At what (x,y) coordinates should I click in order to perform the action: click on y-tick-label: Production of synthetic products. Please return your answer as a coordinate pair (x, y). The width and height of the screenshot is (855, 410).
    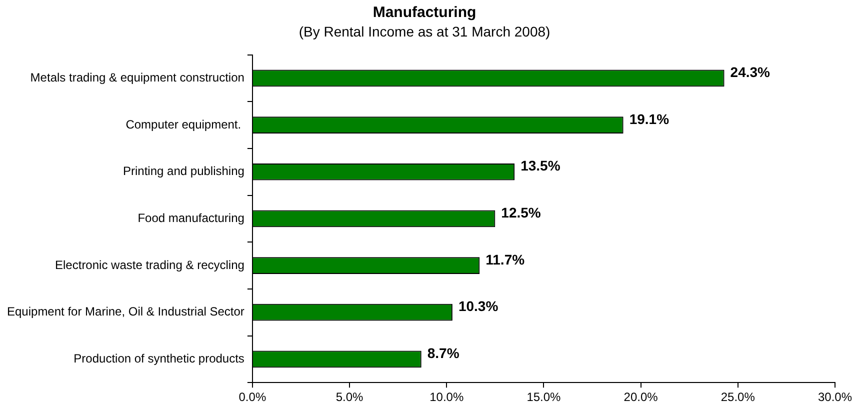
    Looking at the image, I should click on (159, 359).